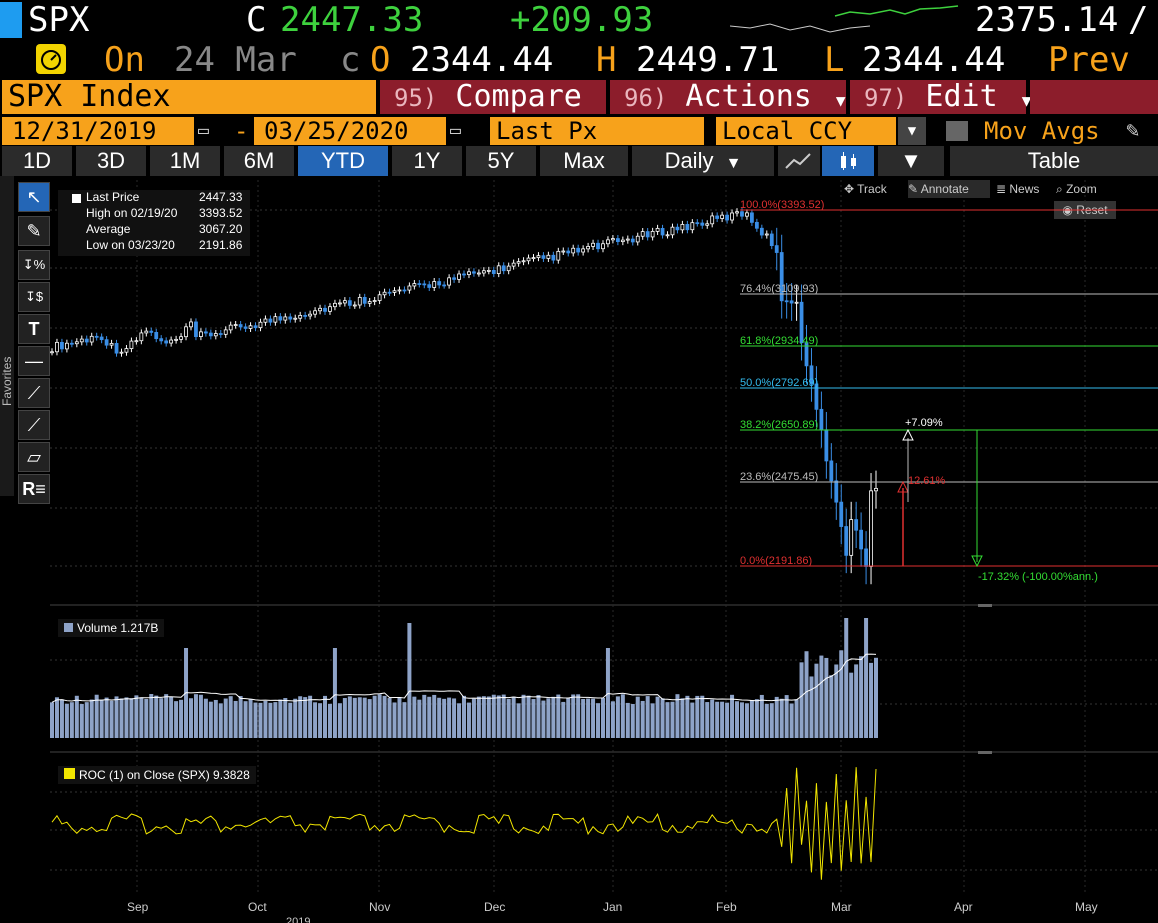 This screenshot has height=923, width=1158. What do you see at coordinates (34, 197) in the screenshot?
I see `pointer-tool-icon: ↖` at bounding box center [34, 197].